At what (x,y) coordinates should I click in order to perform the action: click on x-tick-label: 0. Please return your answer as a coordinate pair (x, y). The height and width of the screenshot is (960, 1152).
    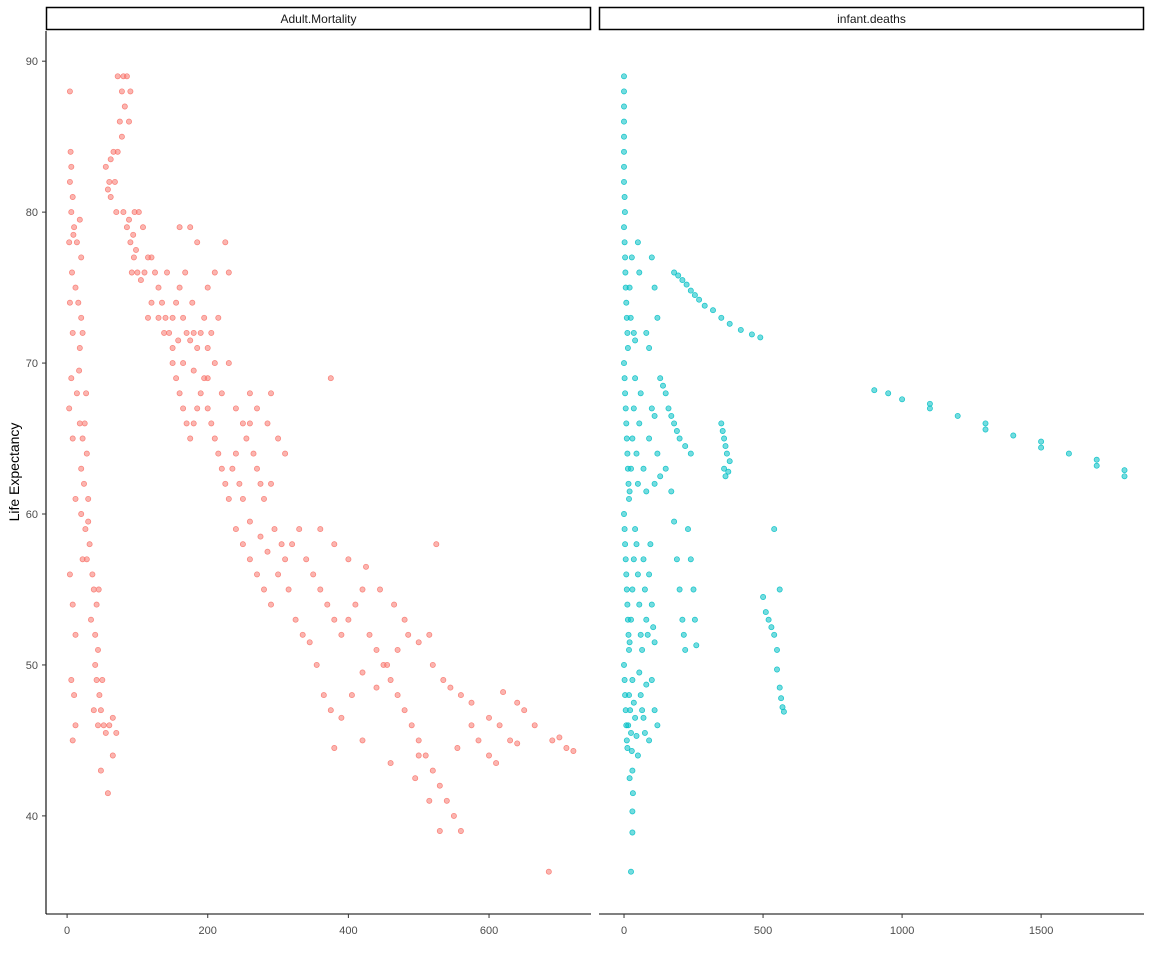
    Looking at the image, I should click on (67, 931).